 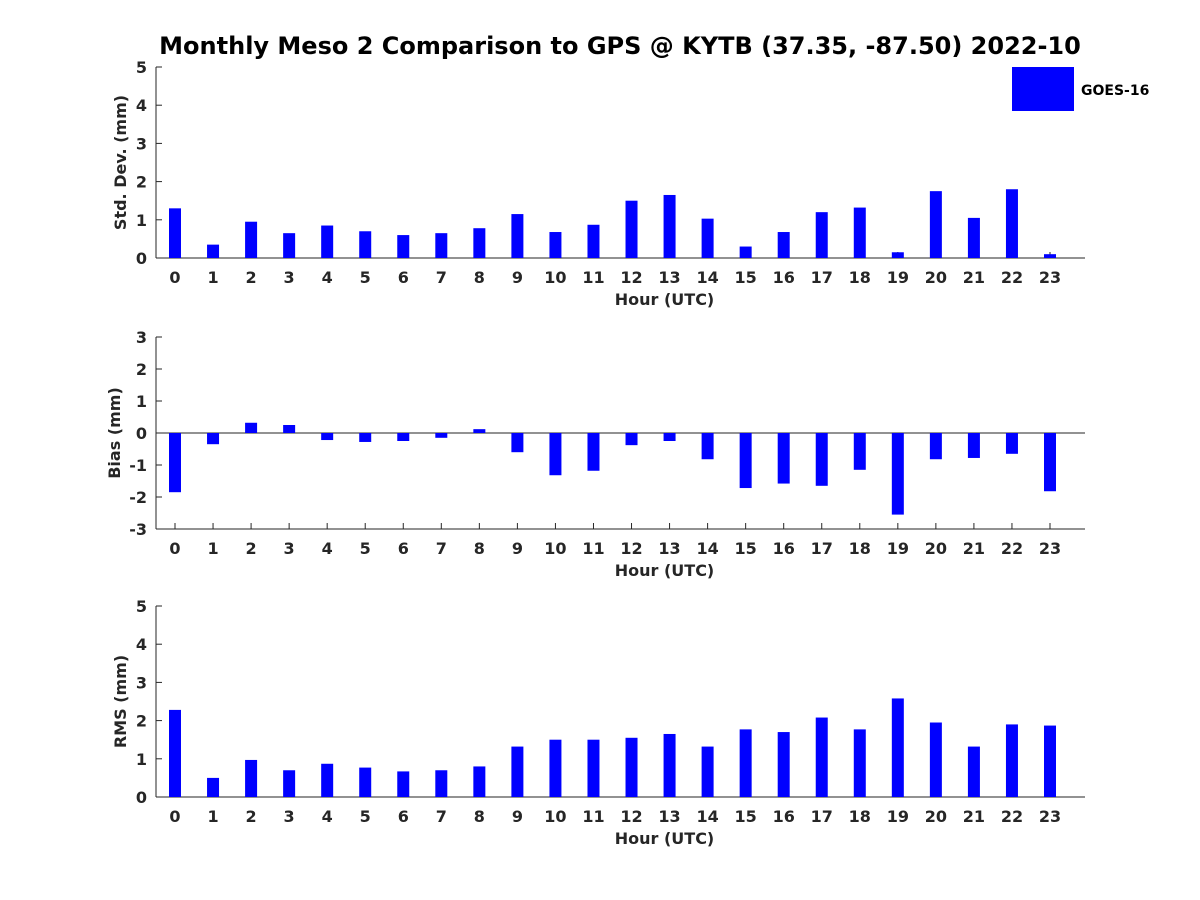 I want to click on x-tick-label: 3, so click(x=289, y=548).